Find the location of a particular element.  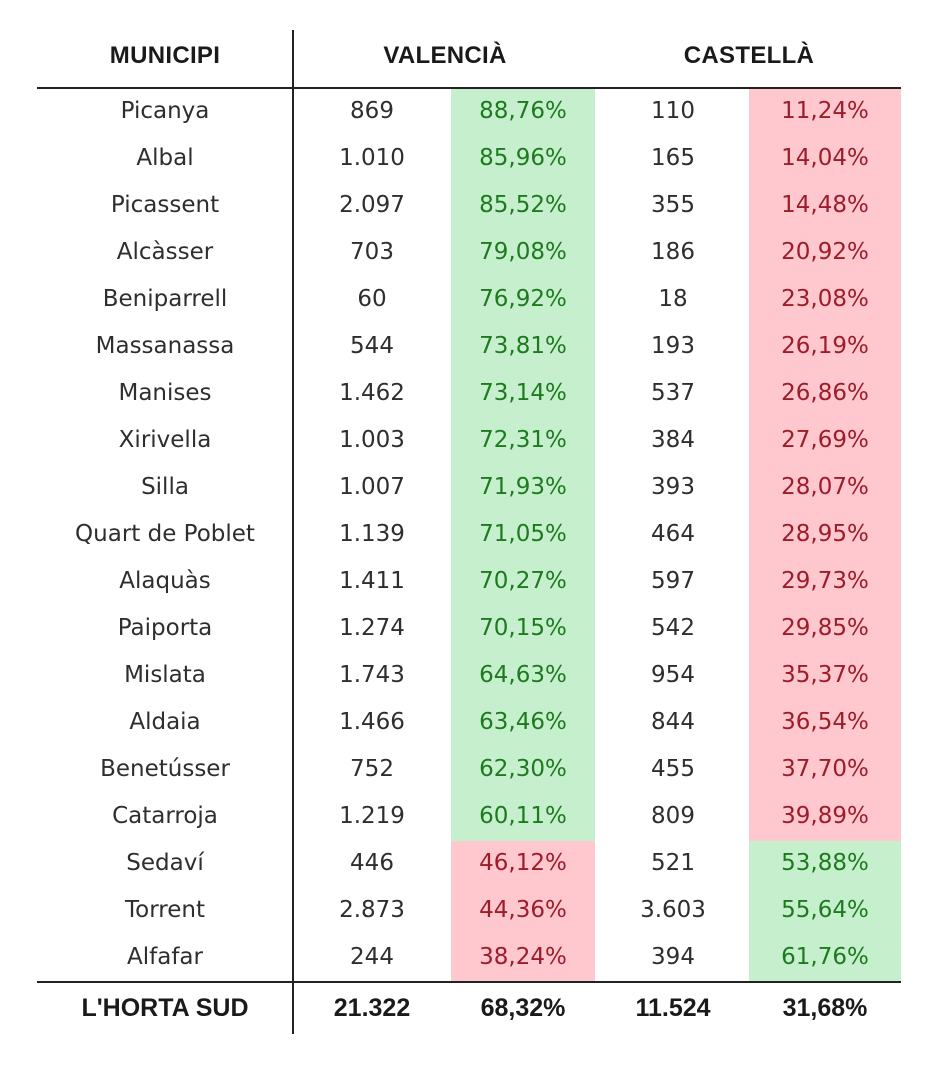

castella-percent: 37,70% is located at coordinates (825, 770).